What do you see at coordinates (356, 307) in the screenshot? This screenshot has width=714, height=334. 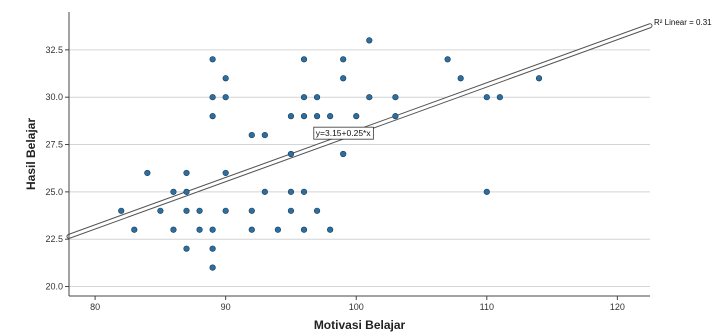 I see `x-tick-label: 100` at bounding box center [356, 307].